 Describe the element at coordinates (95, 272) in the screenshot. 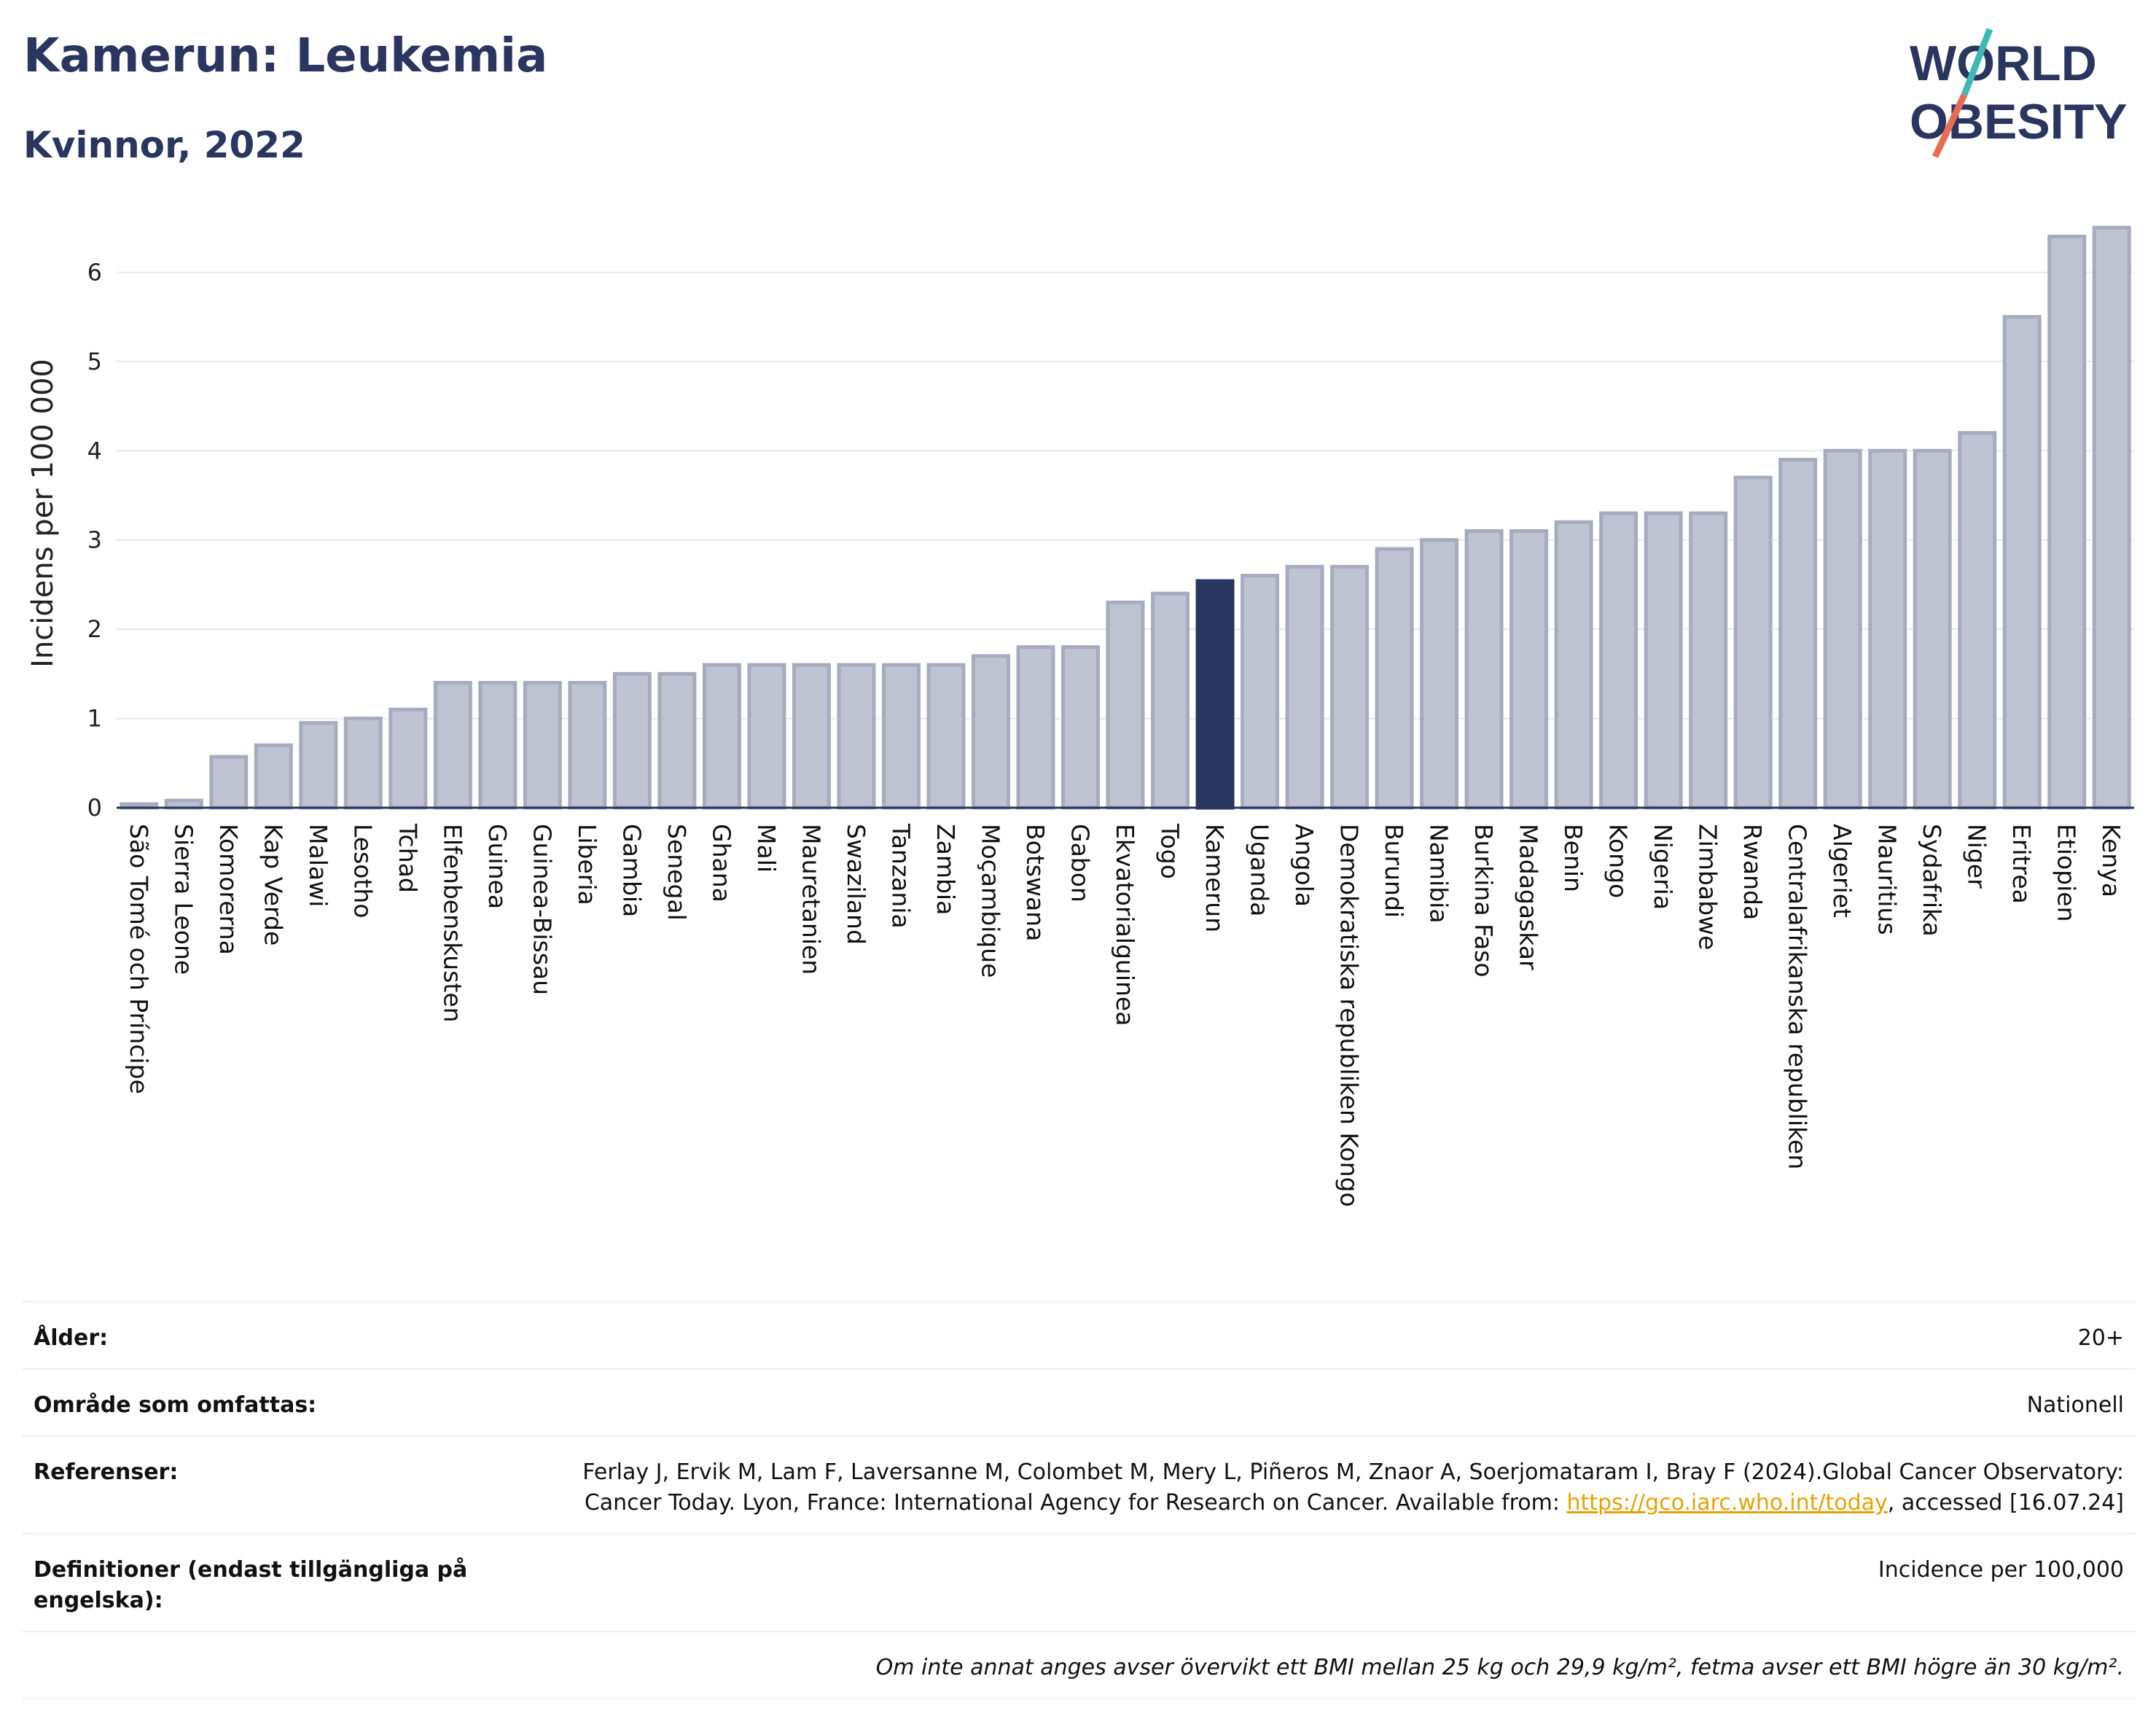

I see `y-tick-label: 6` at that location.